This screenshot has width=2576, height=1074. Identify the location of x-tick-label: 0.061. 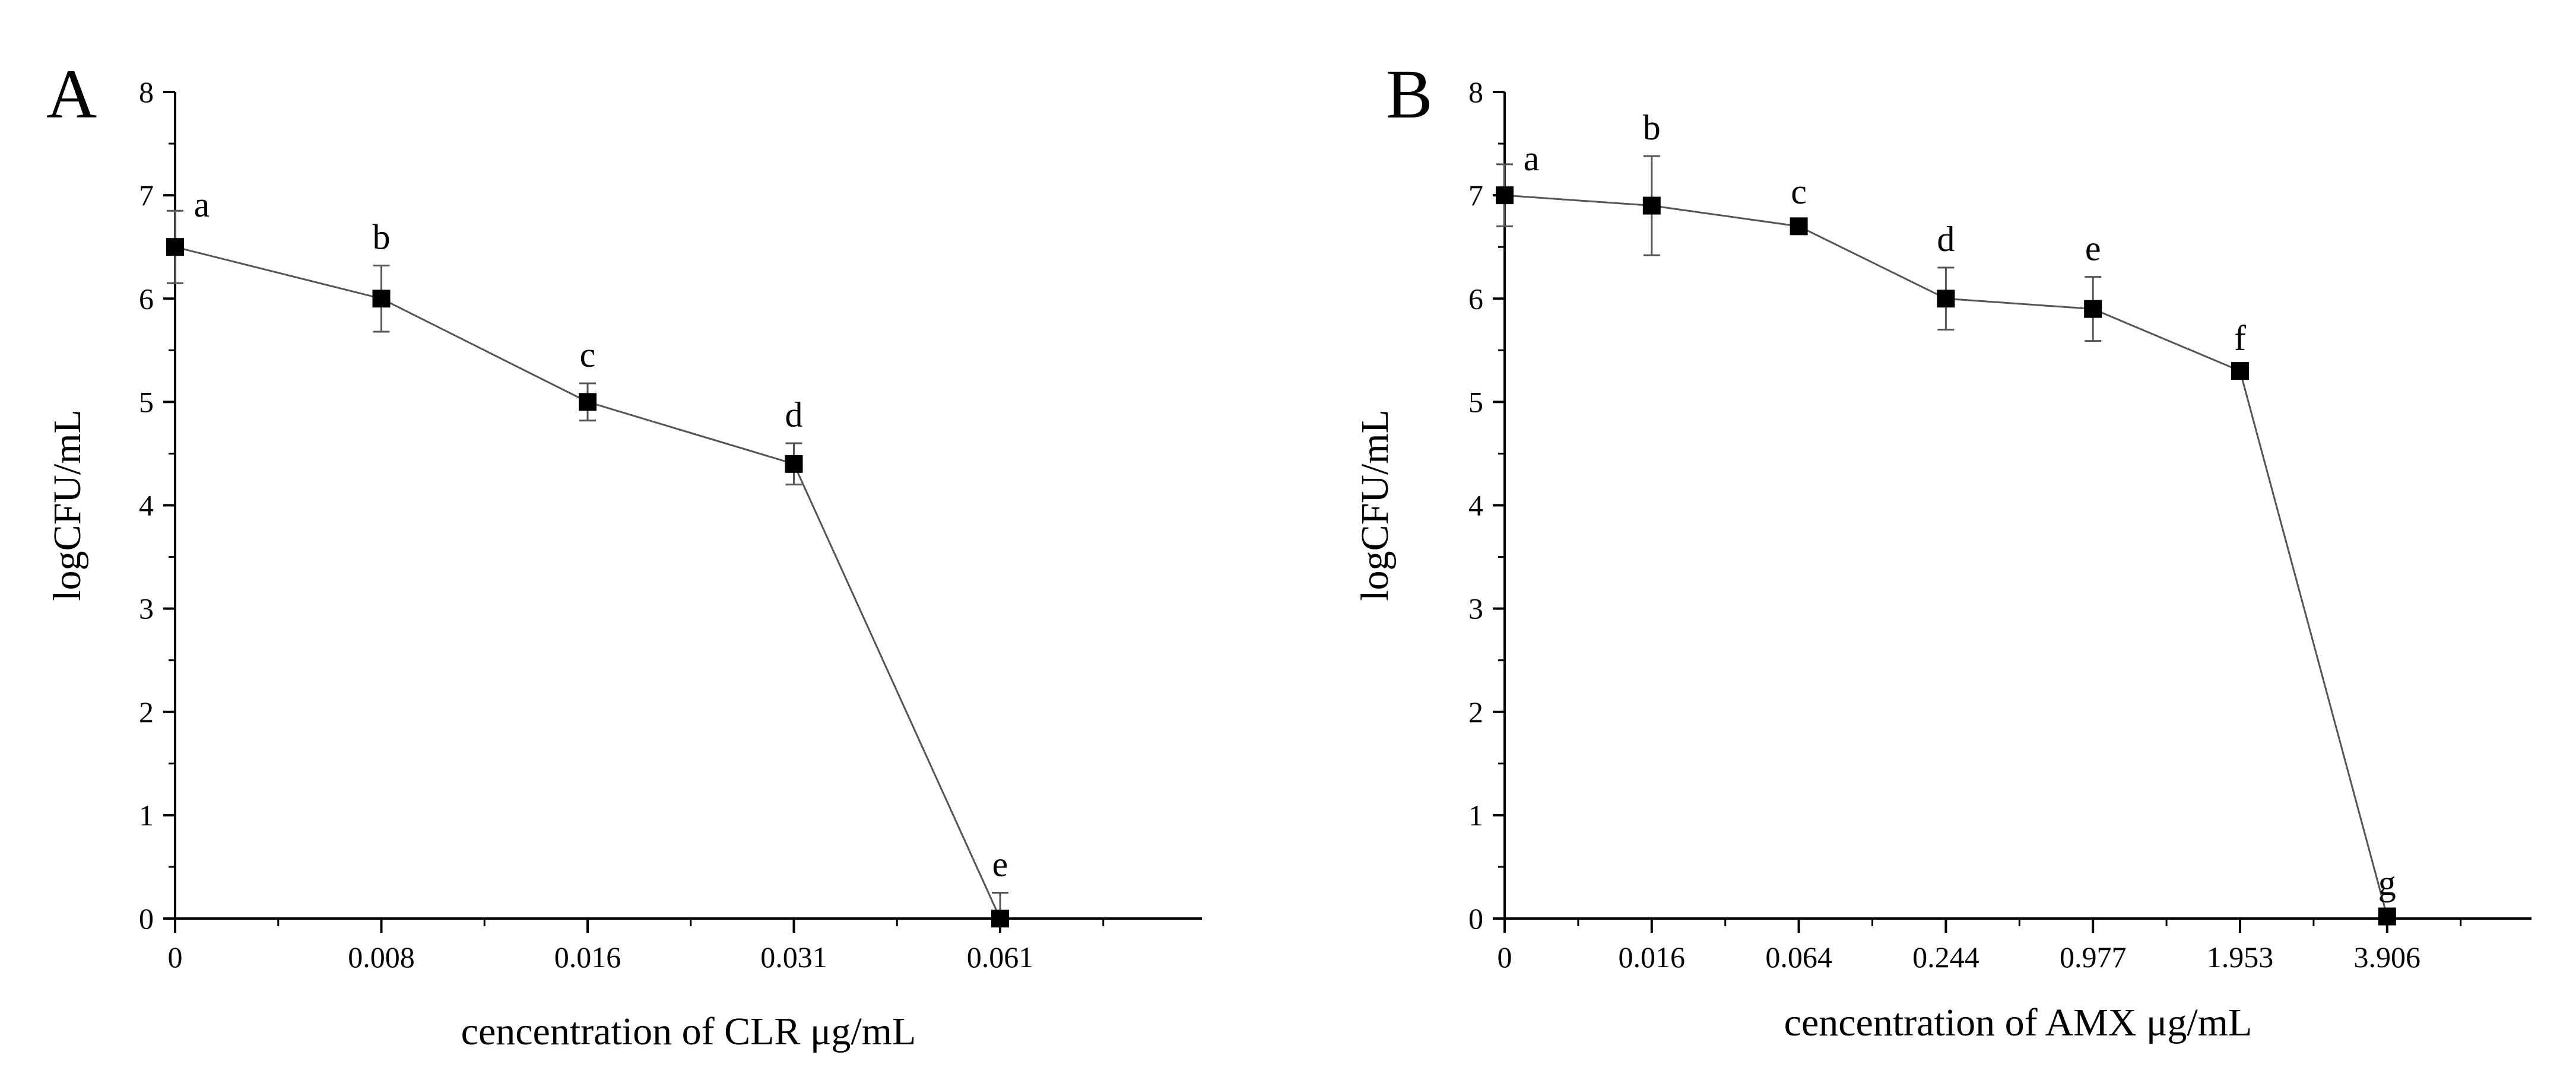
(1000, 957).